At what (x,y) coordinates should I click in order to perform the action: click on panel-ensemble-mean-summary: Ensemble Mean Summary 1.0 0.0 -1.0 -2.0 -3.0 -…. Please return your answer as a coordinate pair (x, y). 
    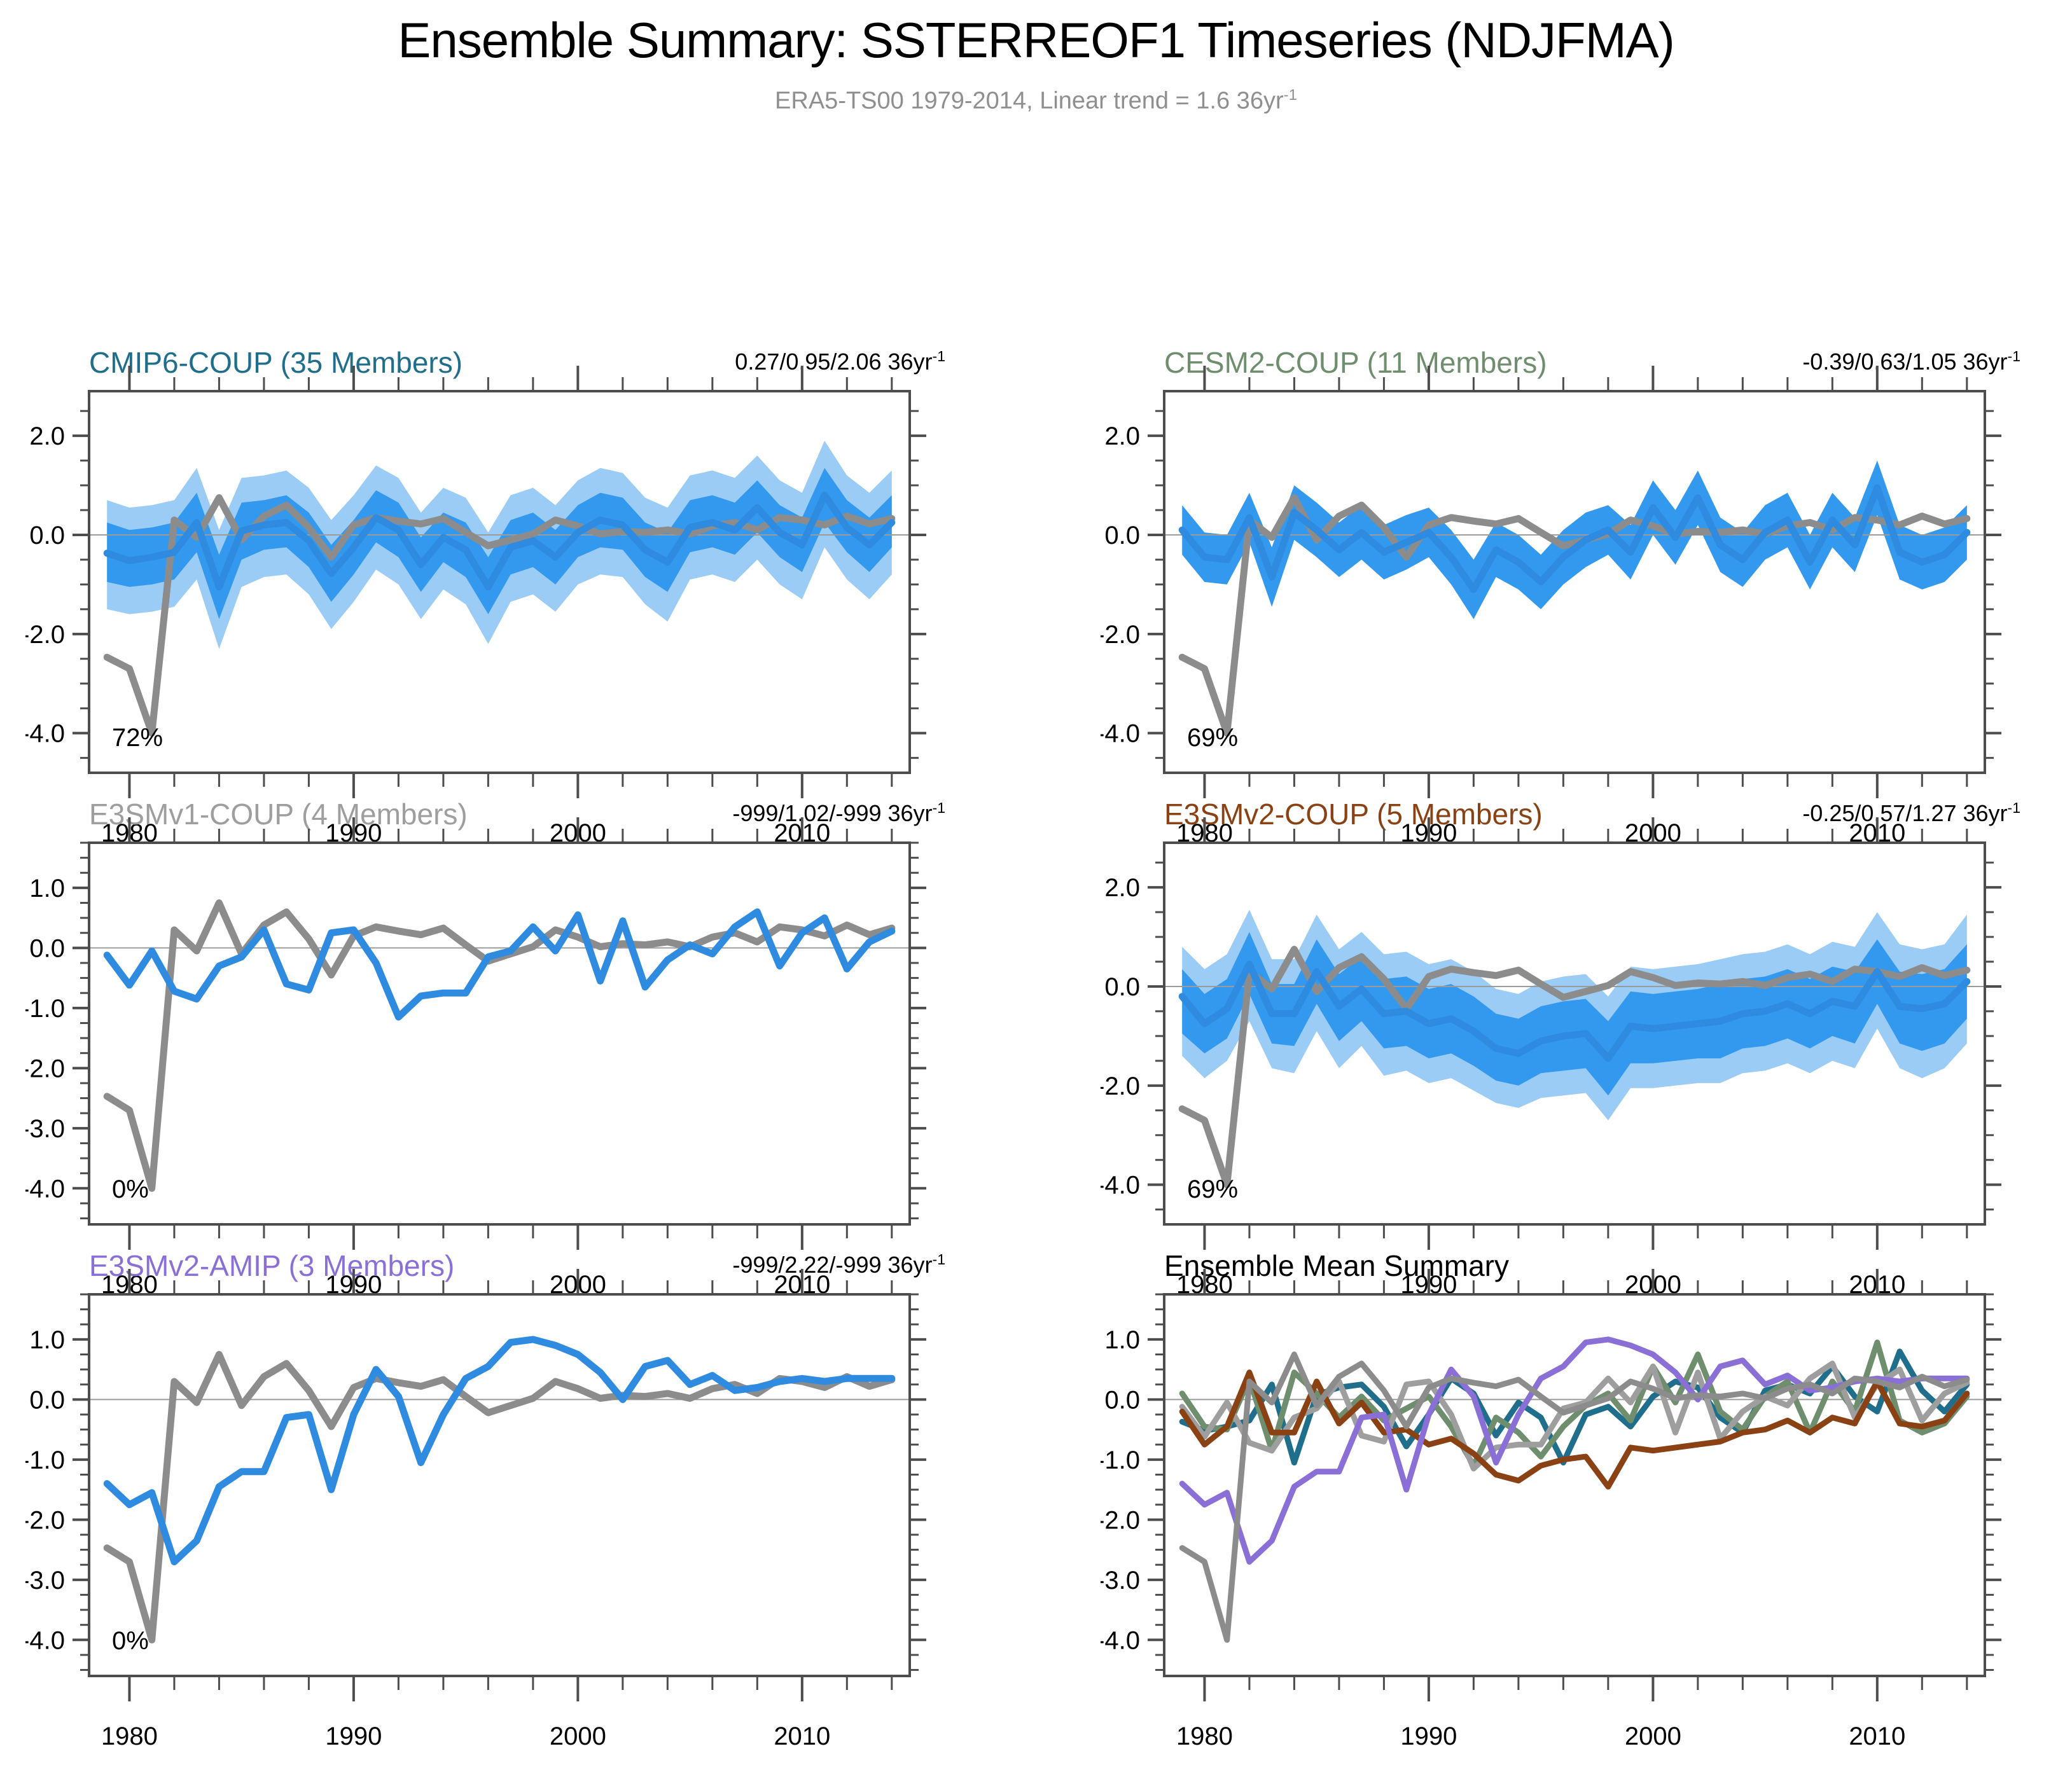
    Looking at the image, I should click on (1562, 1507).